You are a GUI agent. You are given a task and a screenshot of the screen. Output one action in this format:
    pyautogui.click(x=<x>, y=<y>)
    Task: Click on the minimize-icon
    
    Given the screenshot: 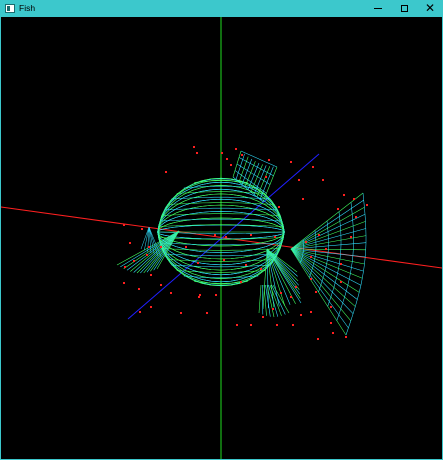 What is the action you would take?
    pyautogui.click(x=378, y=8)
    